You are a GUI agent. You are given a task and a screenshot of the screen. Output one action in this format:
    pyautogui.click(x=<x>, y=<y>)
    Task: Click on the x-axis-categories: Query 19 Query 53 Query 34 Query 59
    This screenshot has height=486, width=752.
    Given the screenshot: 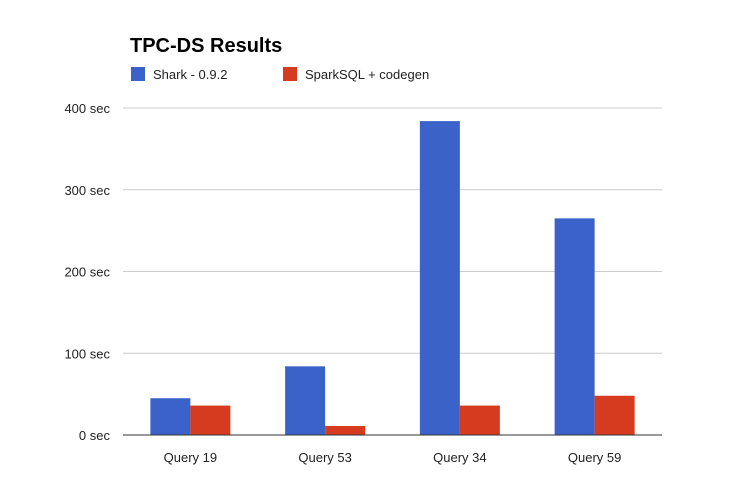 What is the action you would take?
    pyautogui.click(x=393, y=457)
    